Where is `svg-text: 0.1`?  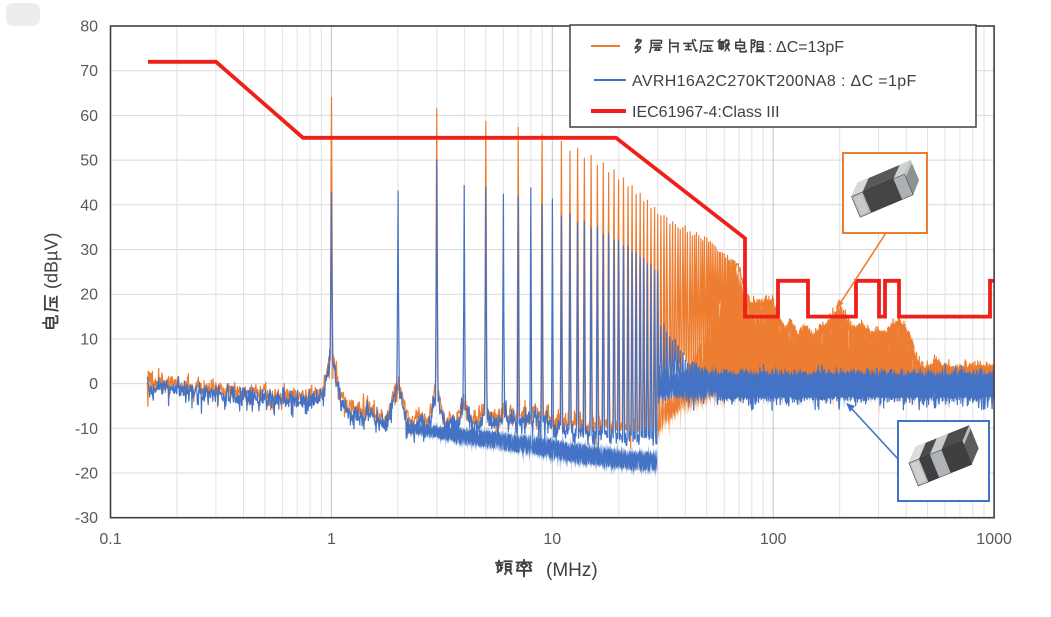 svg-text: 0.1 is located at coordinates (110, 539).